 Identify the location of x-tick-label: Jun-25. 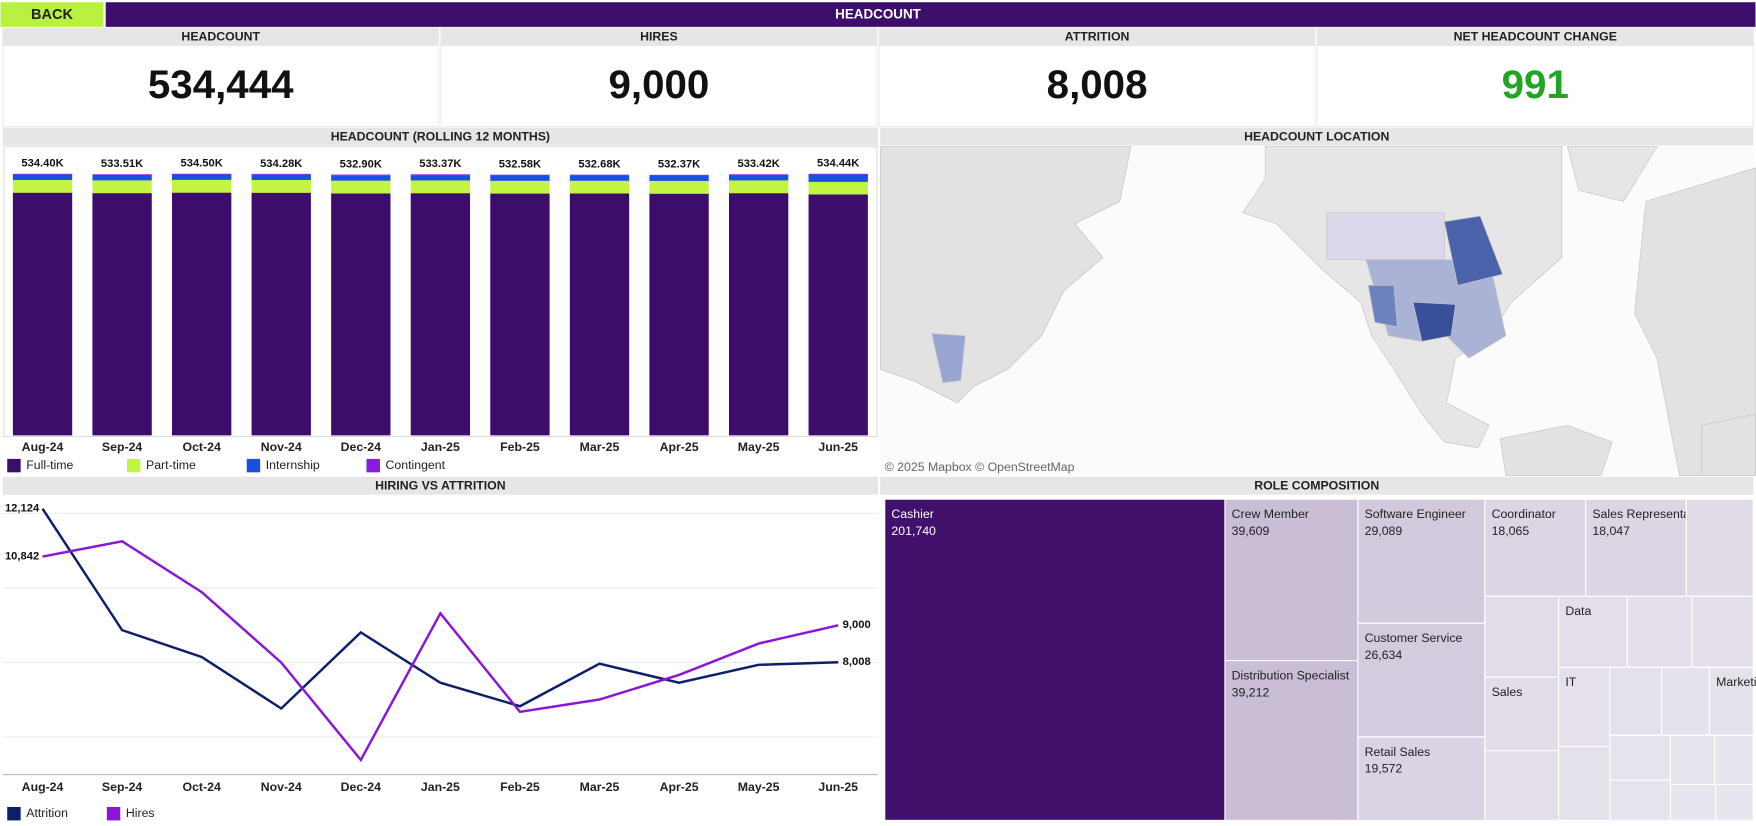
(838, 787).